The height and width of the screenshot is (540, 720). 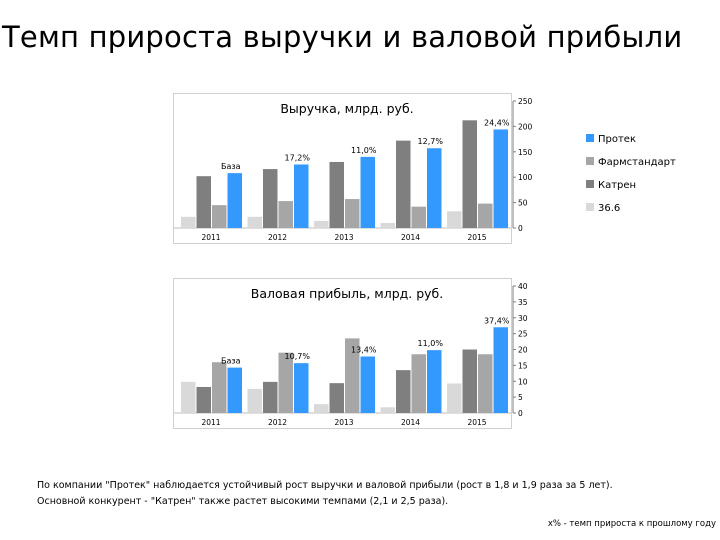 What do you see at coordinates (298, 158) in the screenshot?
I see `growth-label-2012: 17,2%` at bounding box center [298, 158].